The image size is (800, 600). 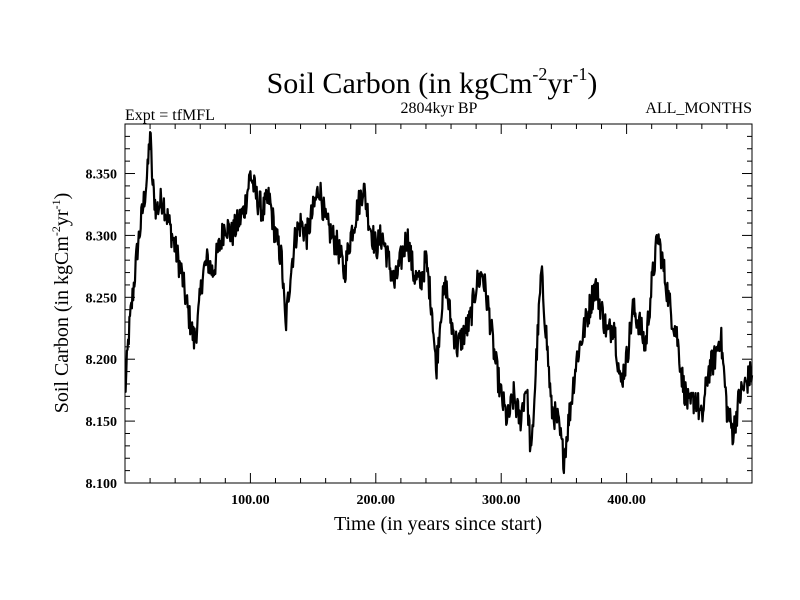 I want to click on chart-title: Soil Carbon (in kgCm-2yr-1), so click(x=432, y=82).